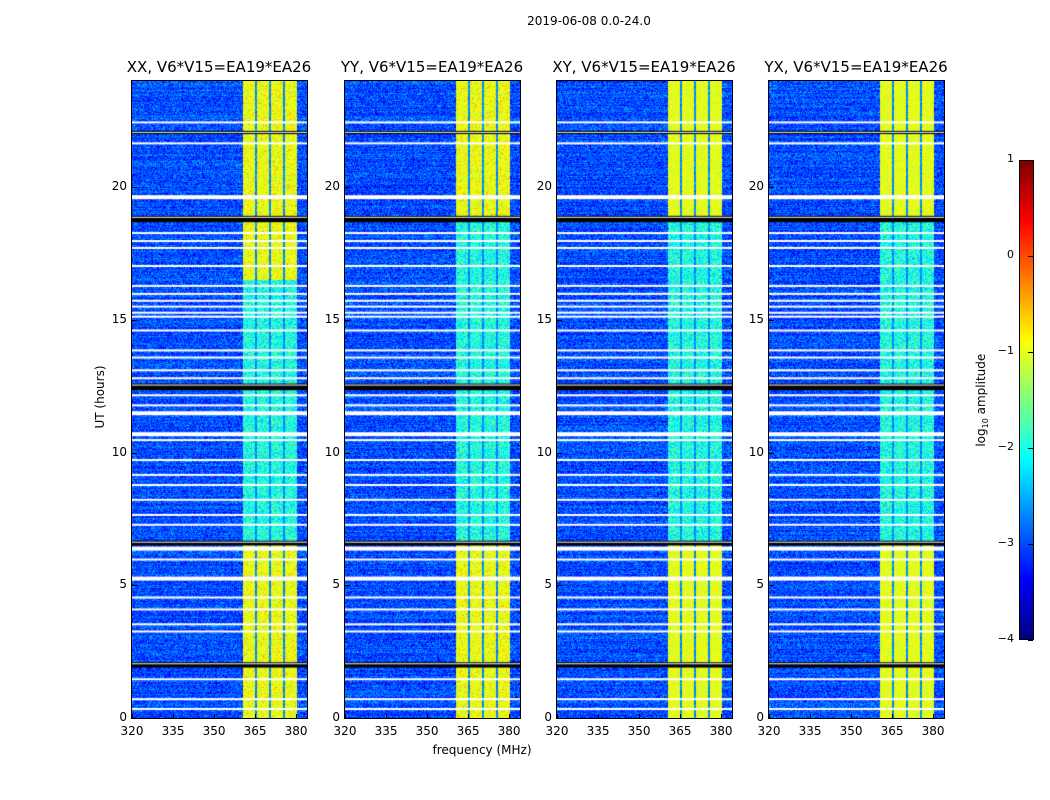 The height and width of the screenshot is (800, 1050). I want to click on colorbar-tick-label: −3, so click(1005, 542).